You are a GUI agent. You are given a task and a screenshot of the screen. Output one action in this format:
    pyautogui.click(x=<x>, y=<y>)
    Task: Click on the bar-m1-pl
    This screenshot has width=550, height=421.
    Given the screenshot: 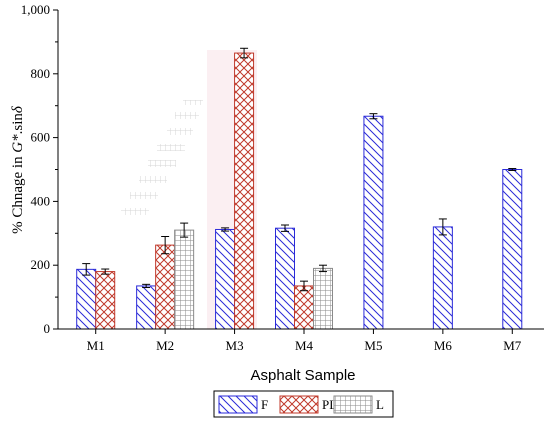 What is the action you would take?
    pyautogui.click(x=105, y=300)
    